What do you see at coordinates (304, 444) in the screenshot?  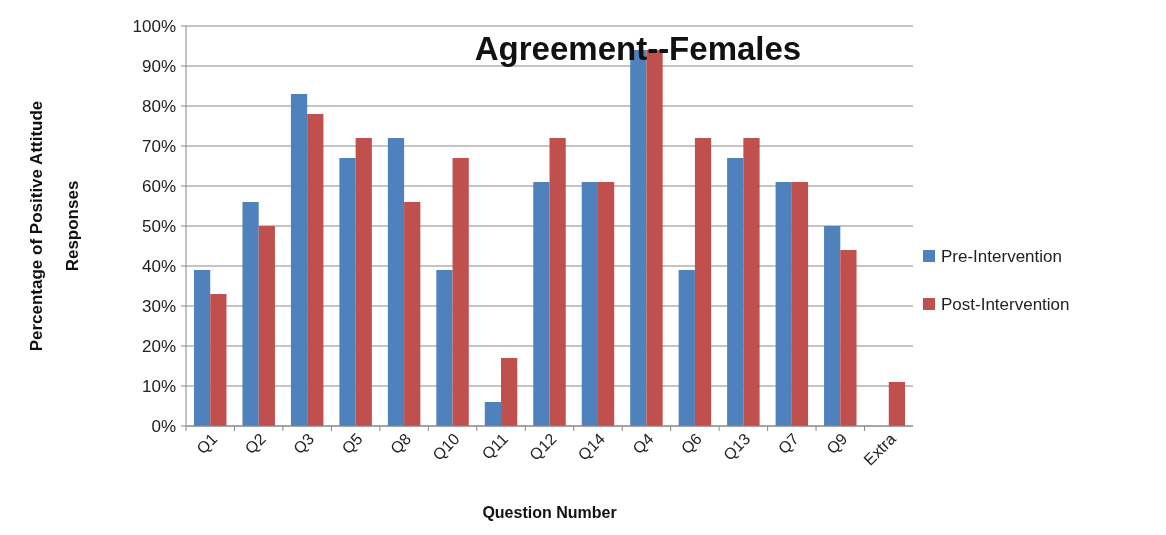 I see `x-tick-label: Q3` at bounding box center [304, 444].